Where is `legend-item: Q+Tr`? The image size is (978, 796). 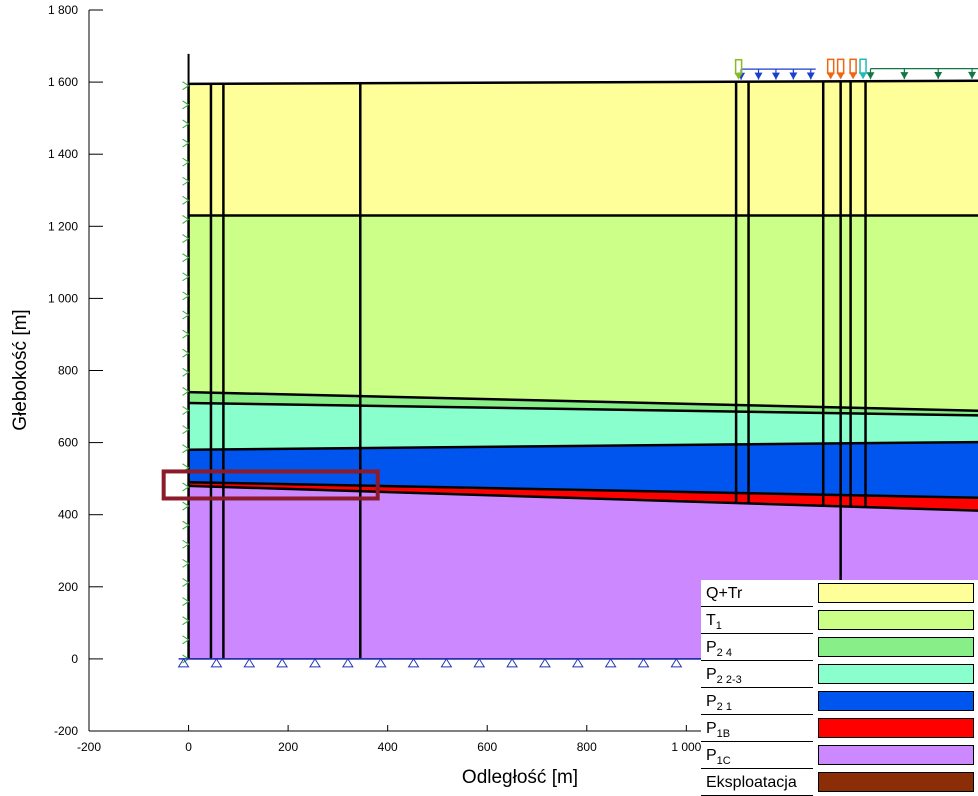
legend-item: Q+Tr is located at coordinates (839, 593).